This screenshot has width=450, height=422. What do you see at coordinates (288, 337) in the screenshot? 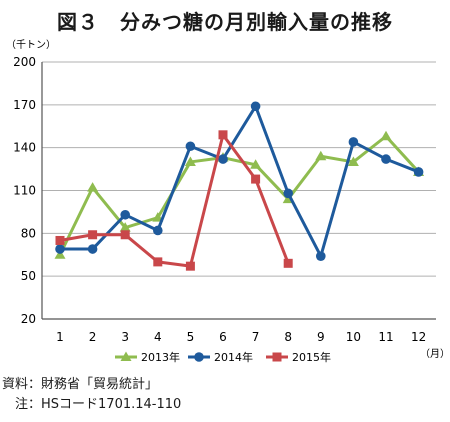
I see `x-tick-label: 8` at bounding box center [288, 337].